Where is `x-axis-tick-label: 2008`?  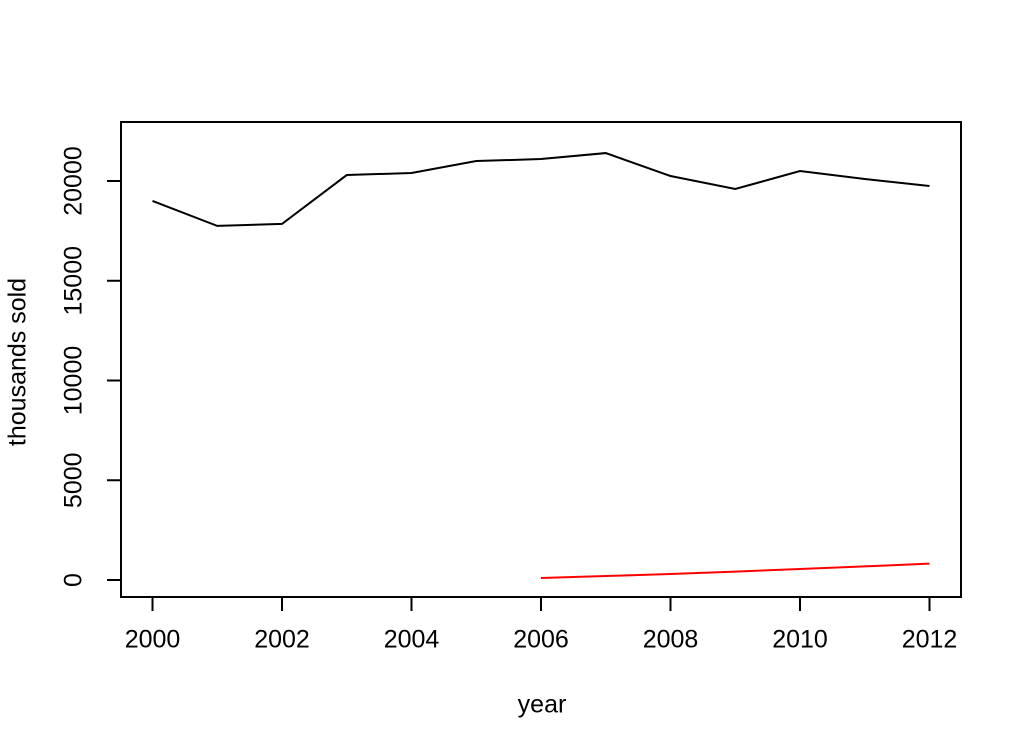
x-axis-tick-label: 2008 is located at coordinates (671, 640).